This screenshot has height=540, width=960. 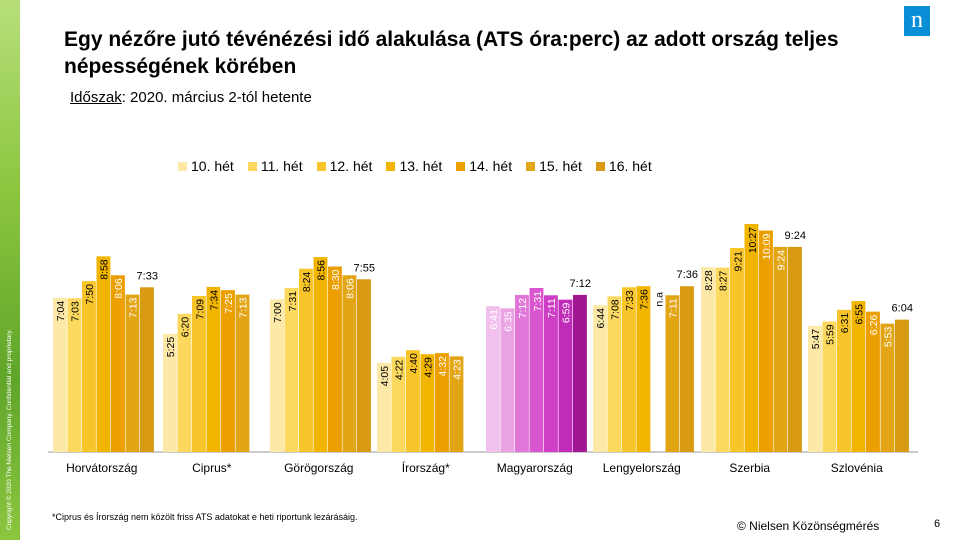 What do you see at coordinates (90, 294) in the screenshot?
I see `data-label: 7:50` at bounding box center [90, 294].